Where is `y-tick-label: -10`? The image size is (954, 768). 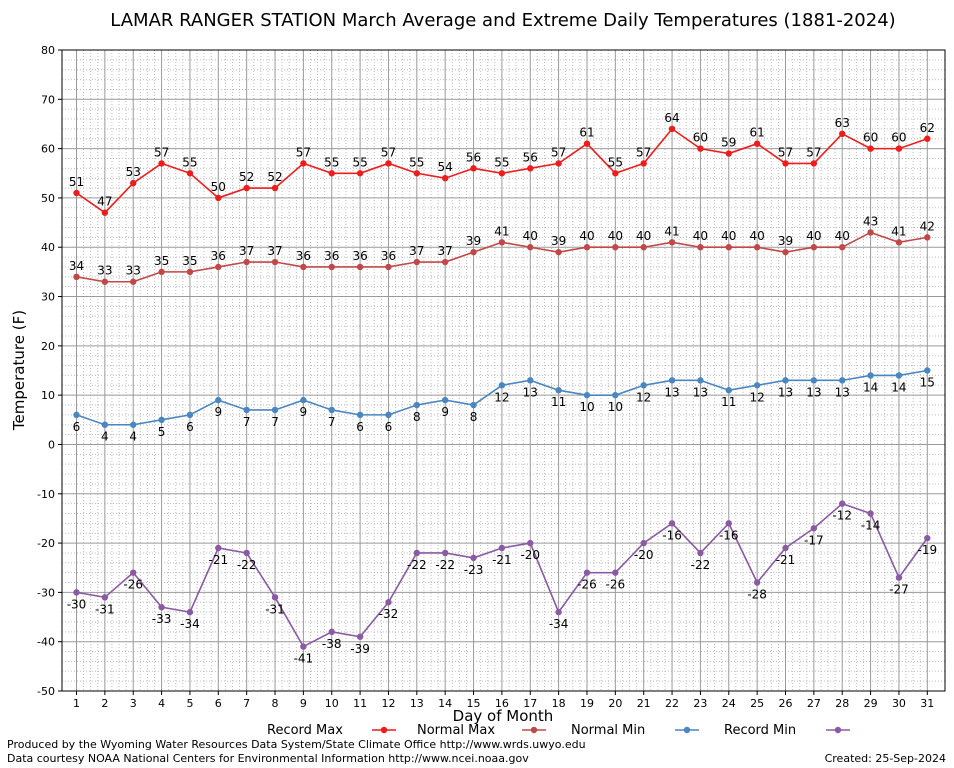 y-tick-label: -10 is located at coordinates (46, 494).